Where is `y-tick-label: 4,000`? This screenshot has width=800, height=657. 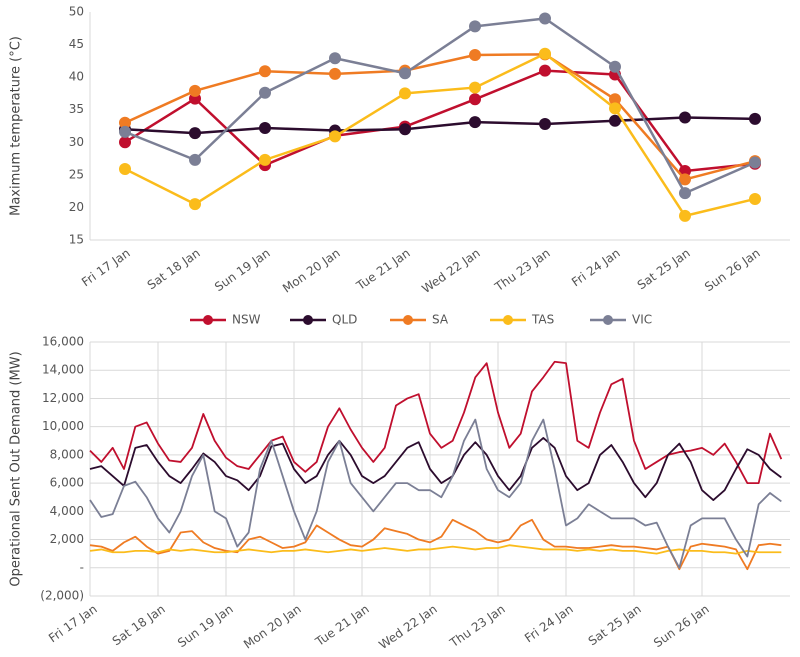 y-tick-label: 4,000 is located at coordinates (67, 511).